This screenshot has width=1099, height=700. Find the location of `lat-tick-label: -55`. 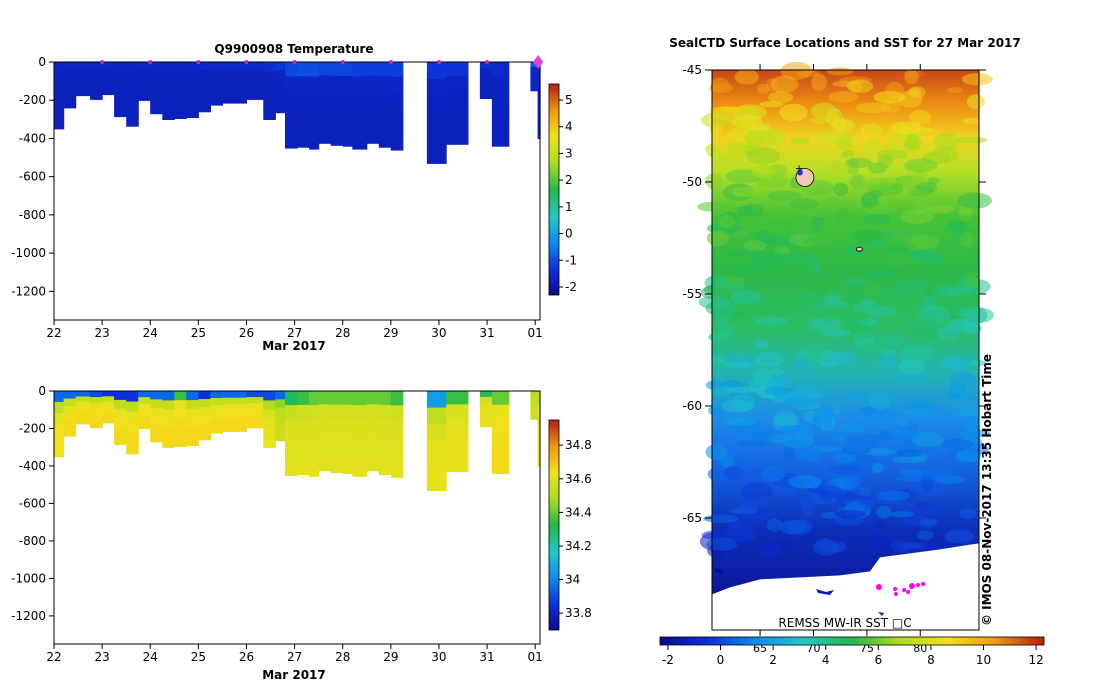

lat-tick-label: -55 is located at coordinates (692, 294).